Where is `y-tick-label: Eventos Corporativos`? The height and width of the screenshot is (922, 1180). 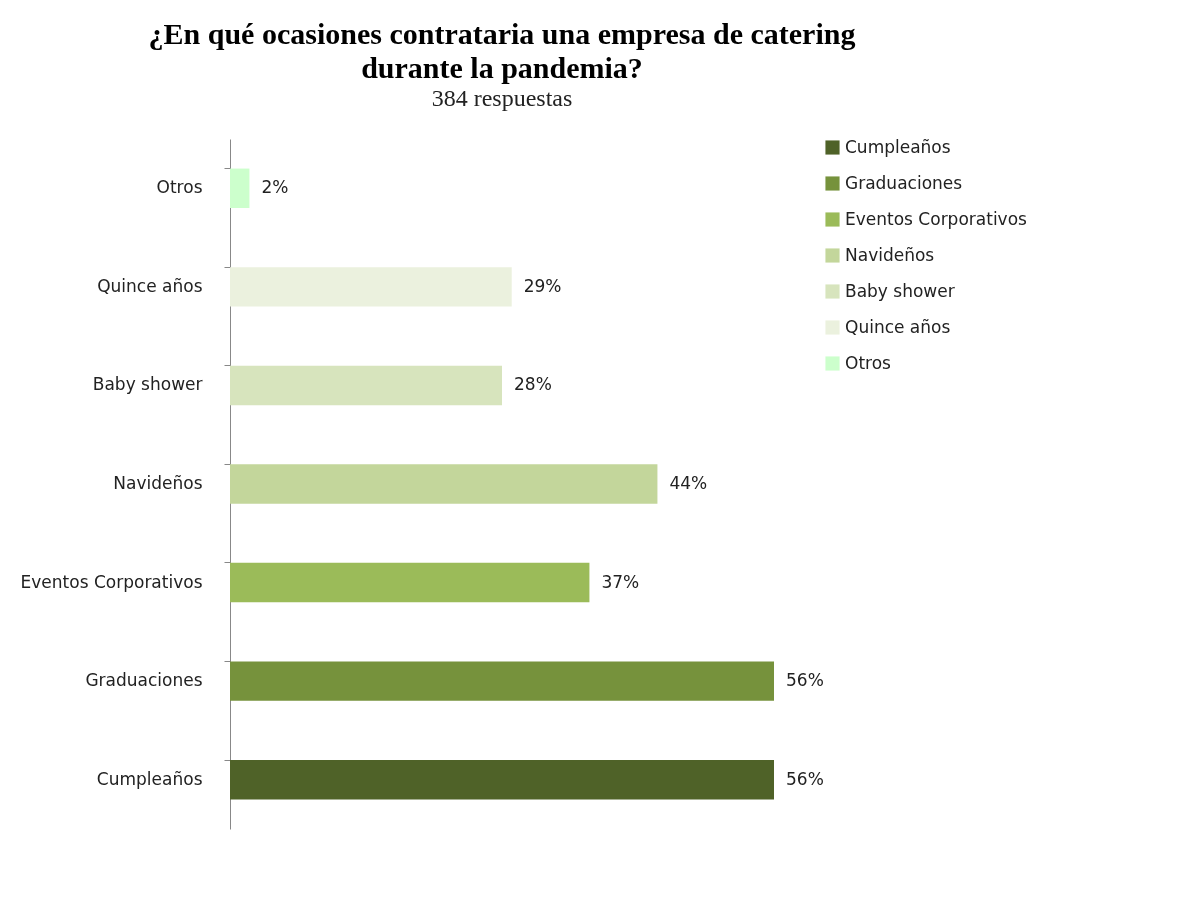
y-tick-label: Eventos Corporativos is located at coordinates (111, 581).